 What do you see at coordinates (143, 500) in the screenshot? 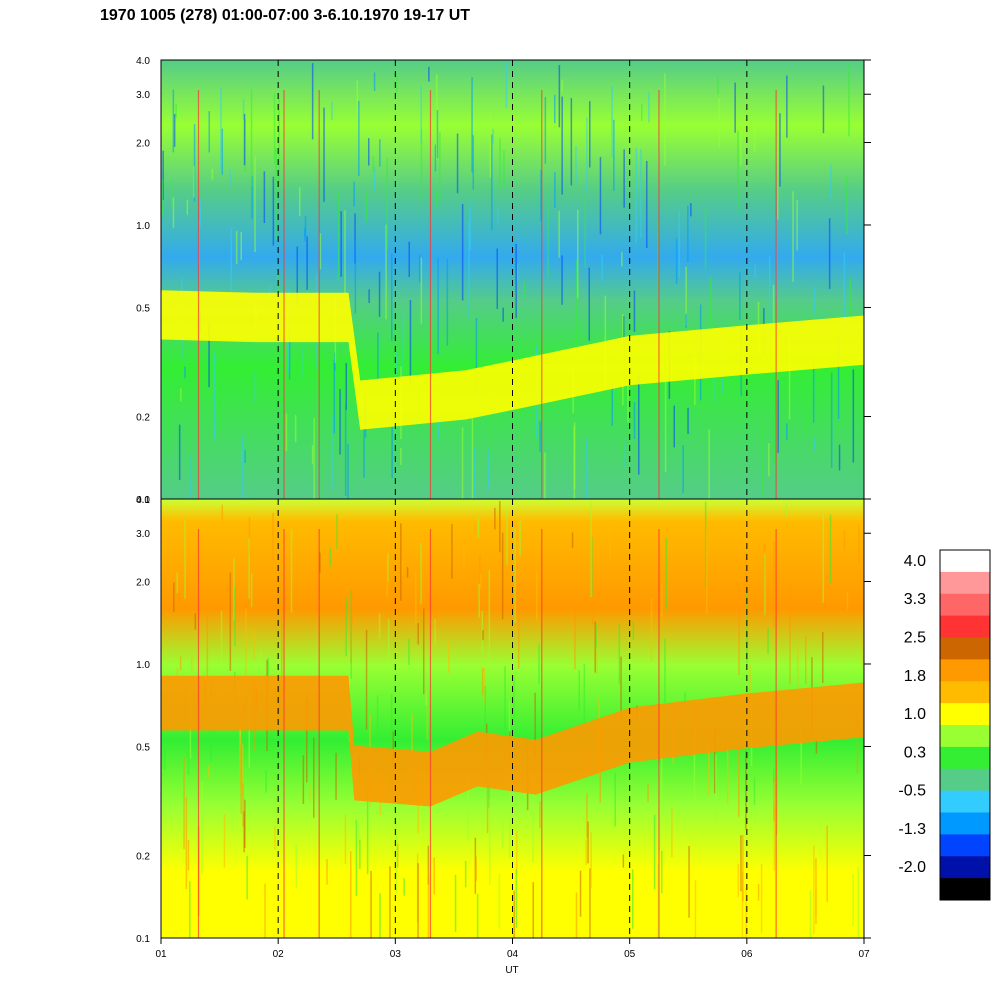
I see `y-tick-label: 0.1` at bounding box center [143, 500].